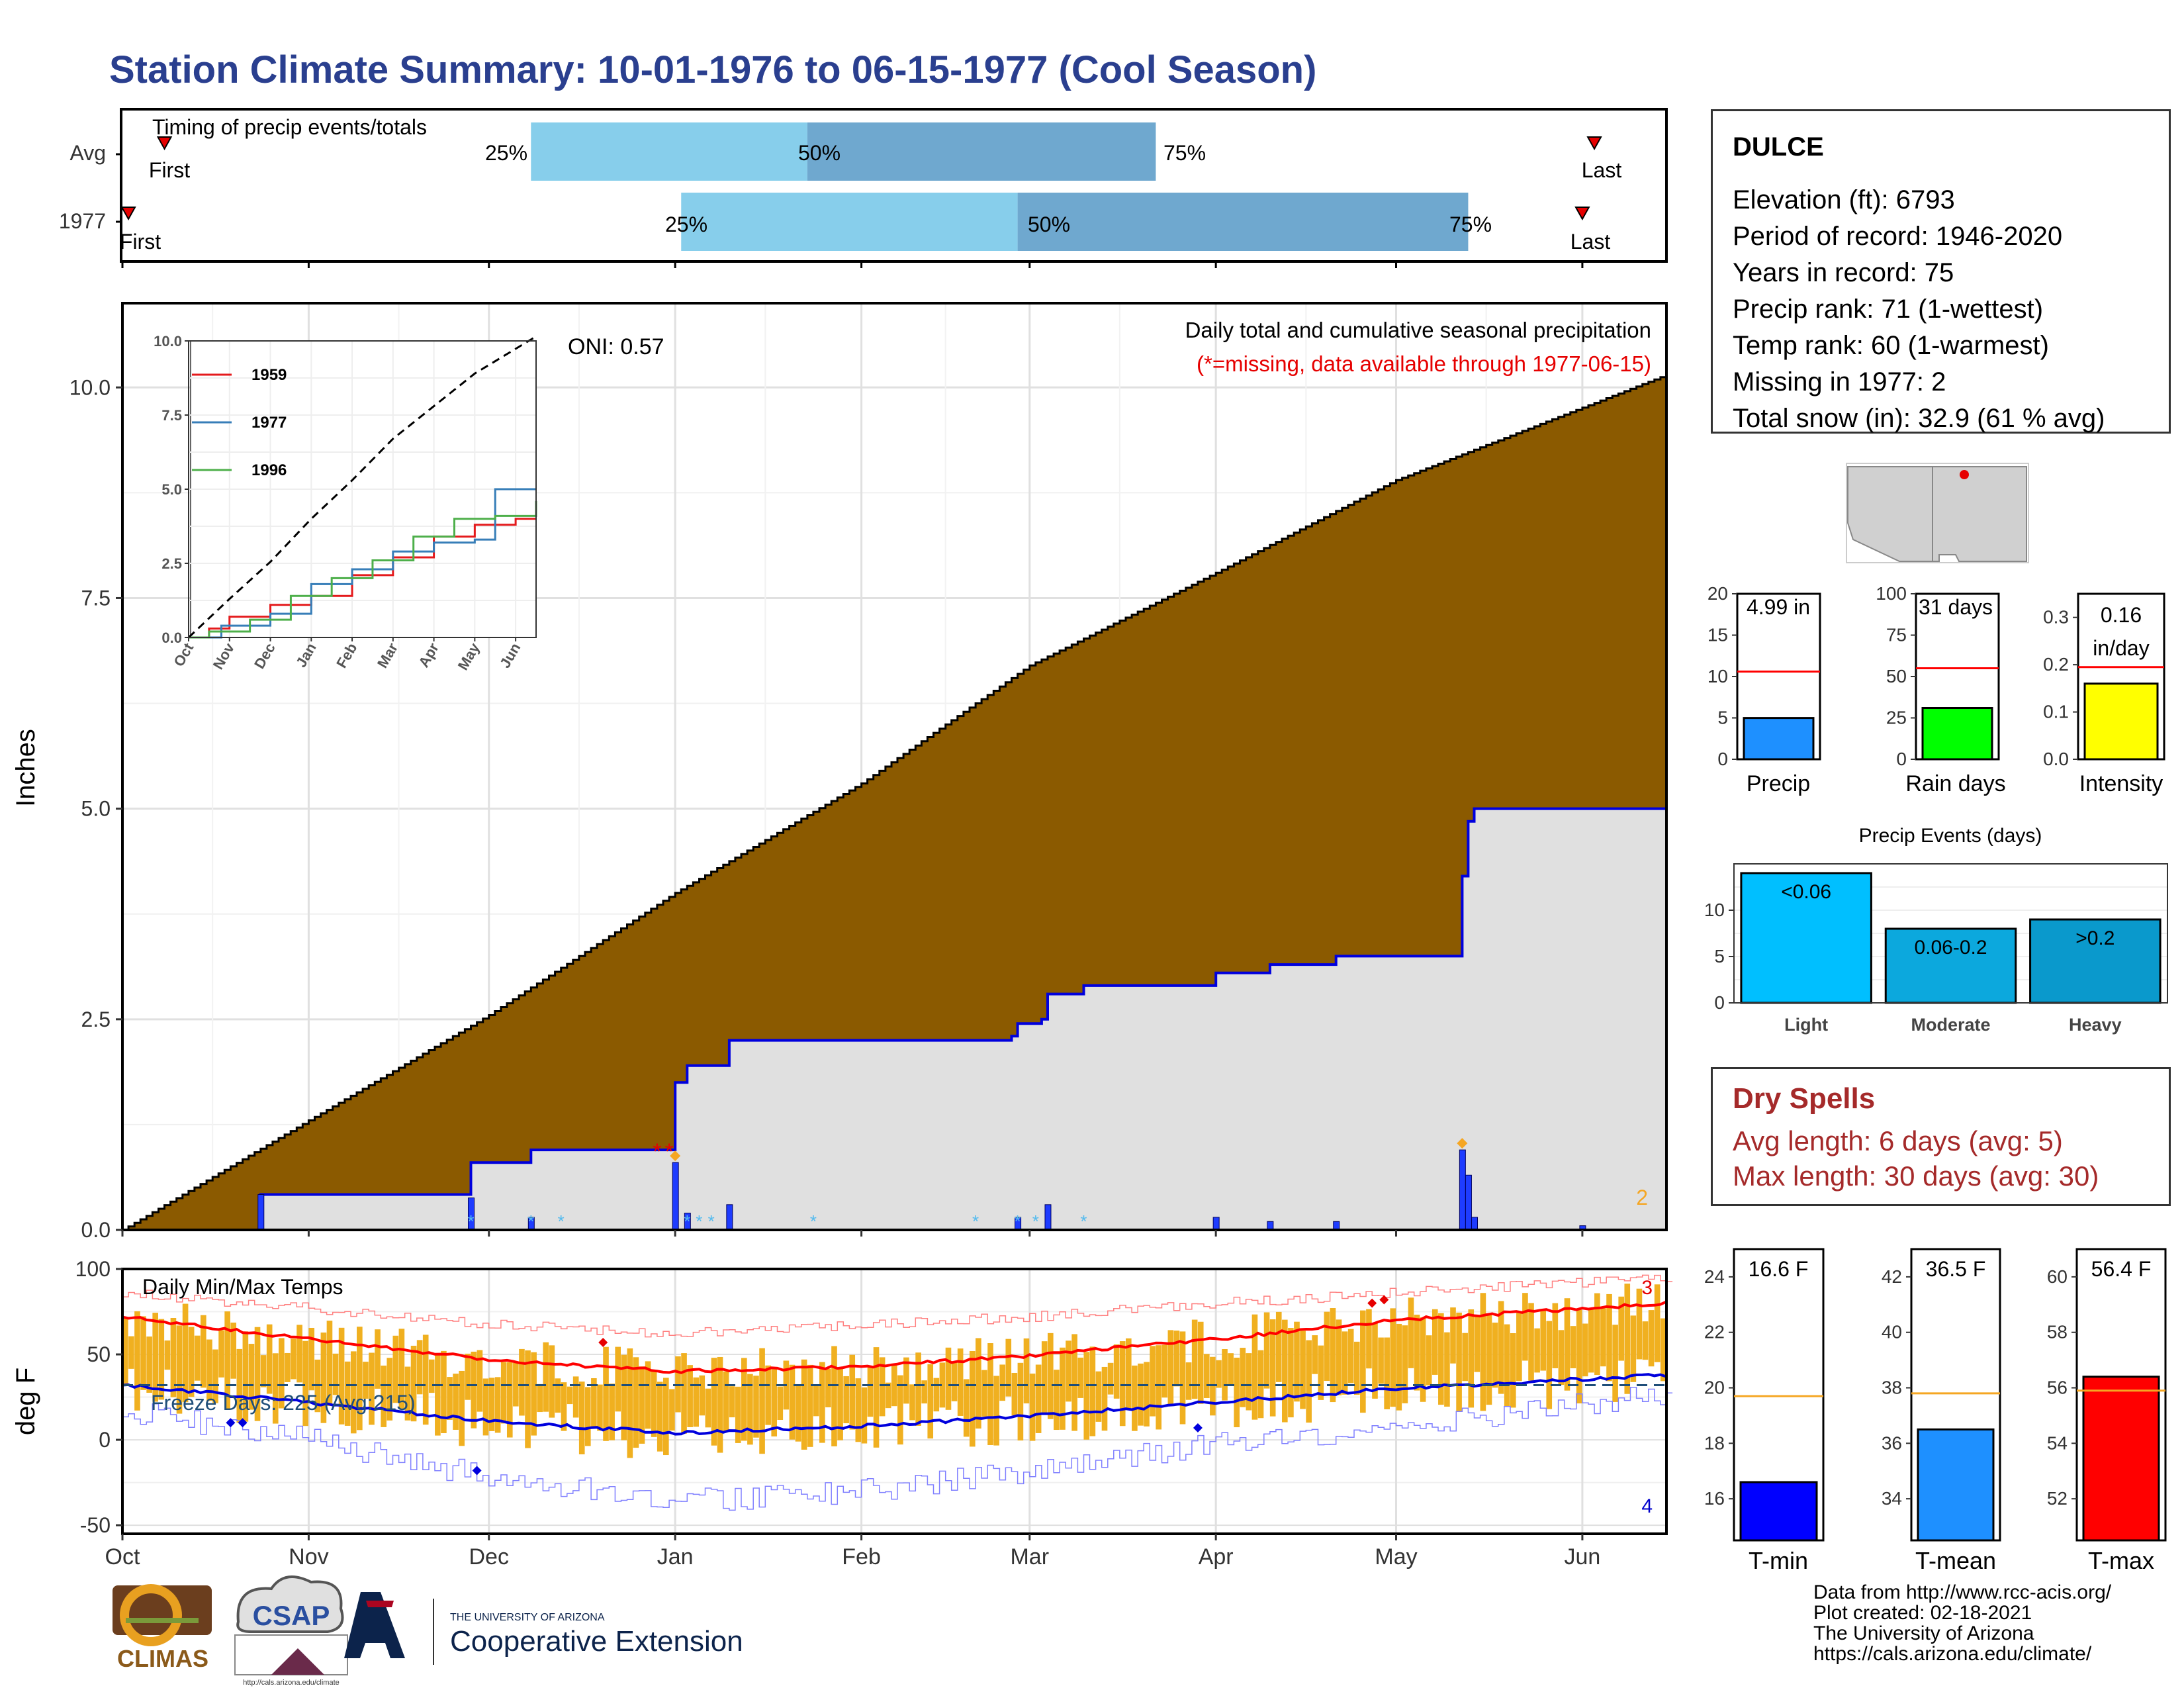  I want to click on events-ytick-label: 5, so click(1720, 956).